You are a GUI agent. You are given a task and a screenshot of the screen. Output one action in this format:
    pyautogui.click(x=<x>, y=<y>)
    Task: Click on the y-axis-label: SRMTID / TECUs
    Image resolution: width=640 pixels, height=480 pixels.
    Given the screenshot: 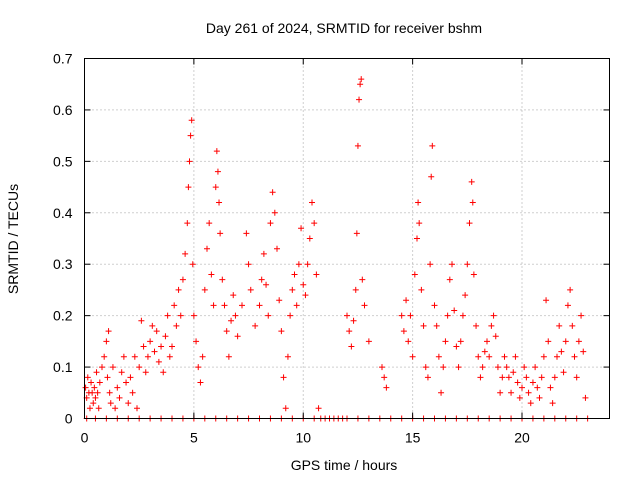 What is the action you would take?
    pyautogui.click(x=13, y=239)
    